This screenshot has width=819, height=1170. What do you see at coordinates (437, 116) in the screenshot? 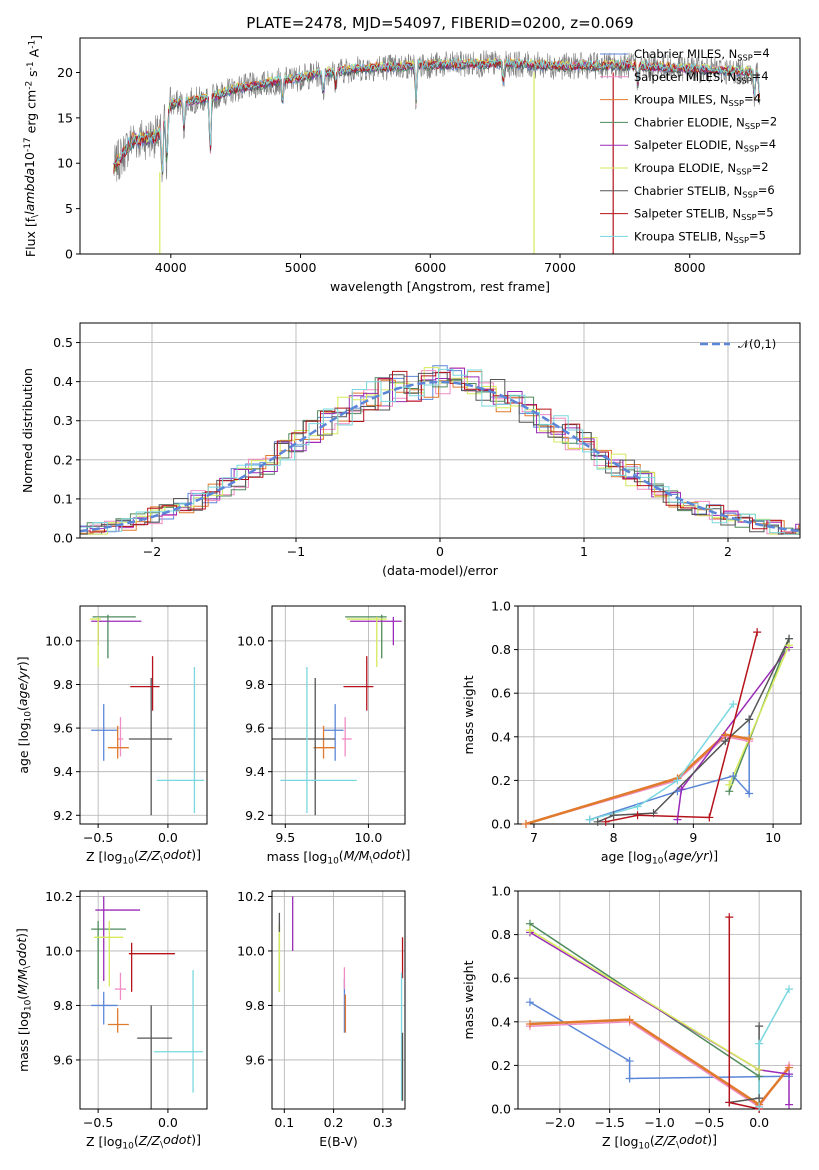
I see `observed-spectrum-line` at bounding box center [437, 116].